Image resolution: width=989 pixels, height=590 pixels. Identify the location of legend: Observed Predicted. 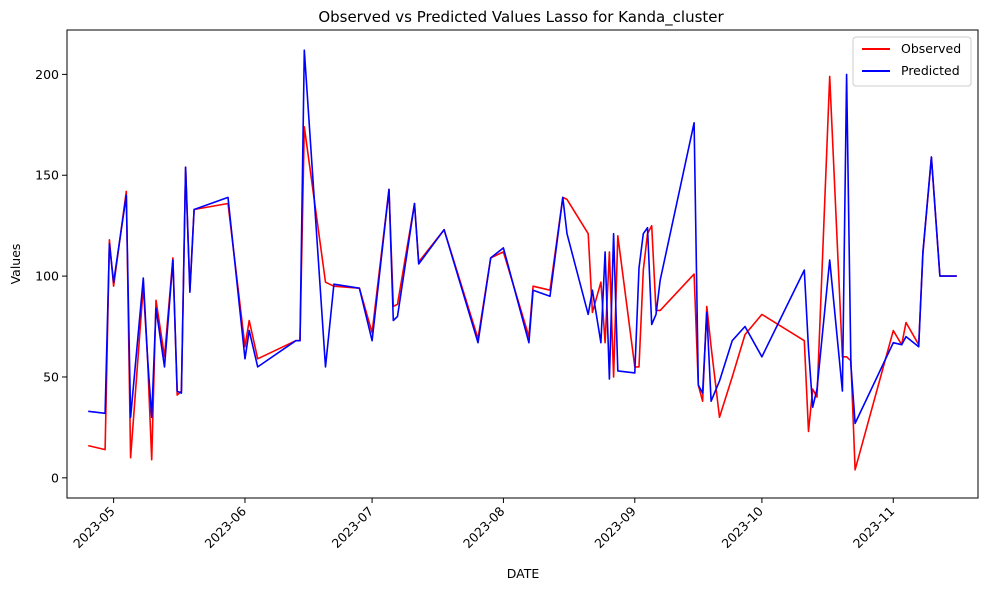
(912, 61).